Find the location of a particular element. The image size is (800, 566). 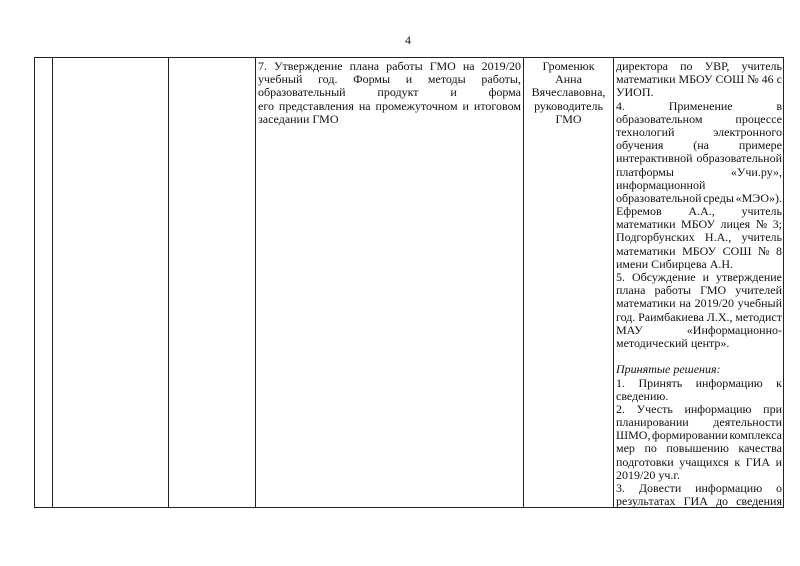

text-line-row: сведению. is located at coordinates (699, 395).